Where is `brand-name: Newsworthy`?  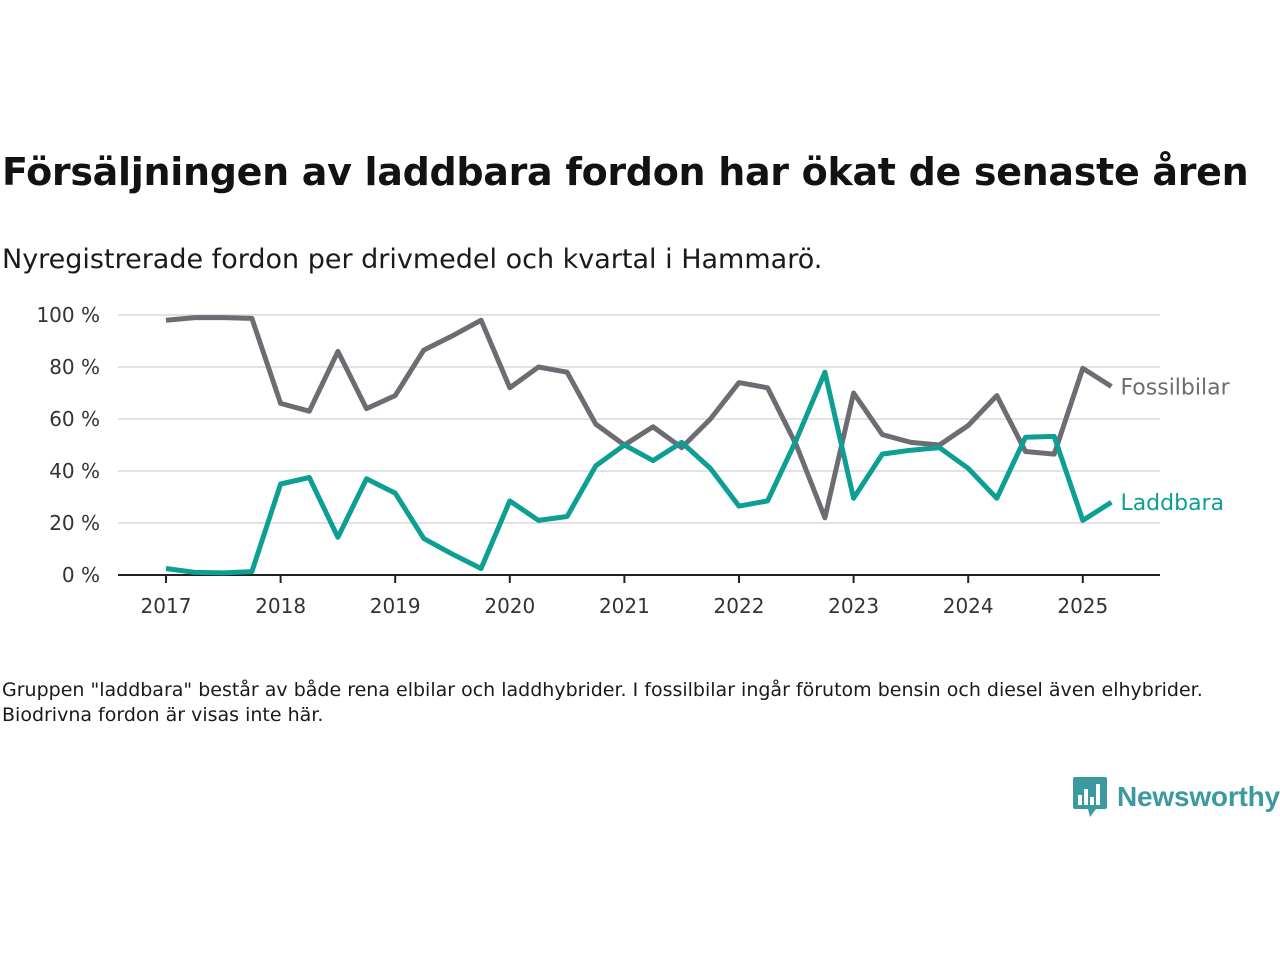
brand-name: Newsworthy is located at coordinates (1198, 796).